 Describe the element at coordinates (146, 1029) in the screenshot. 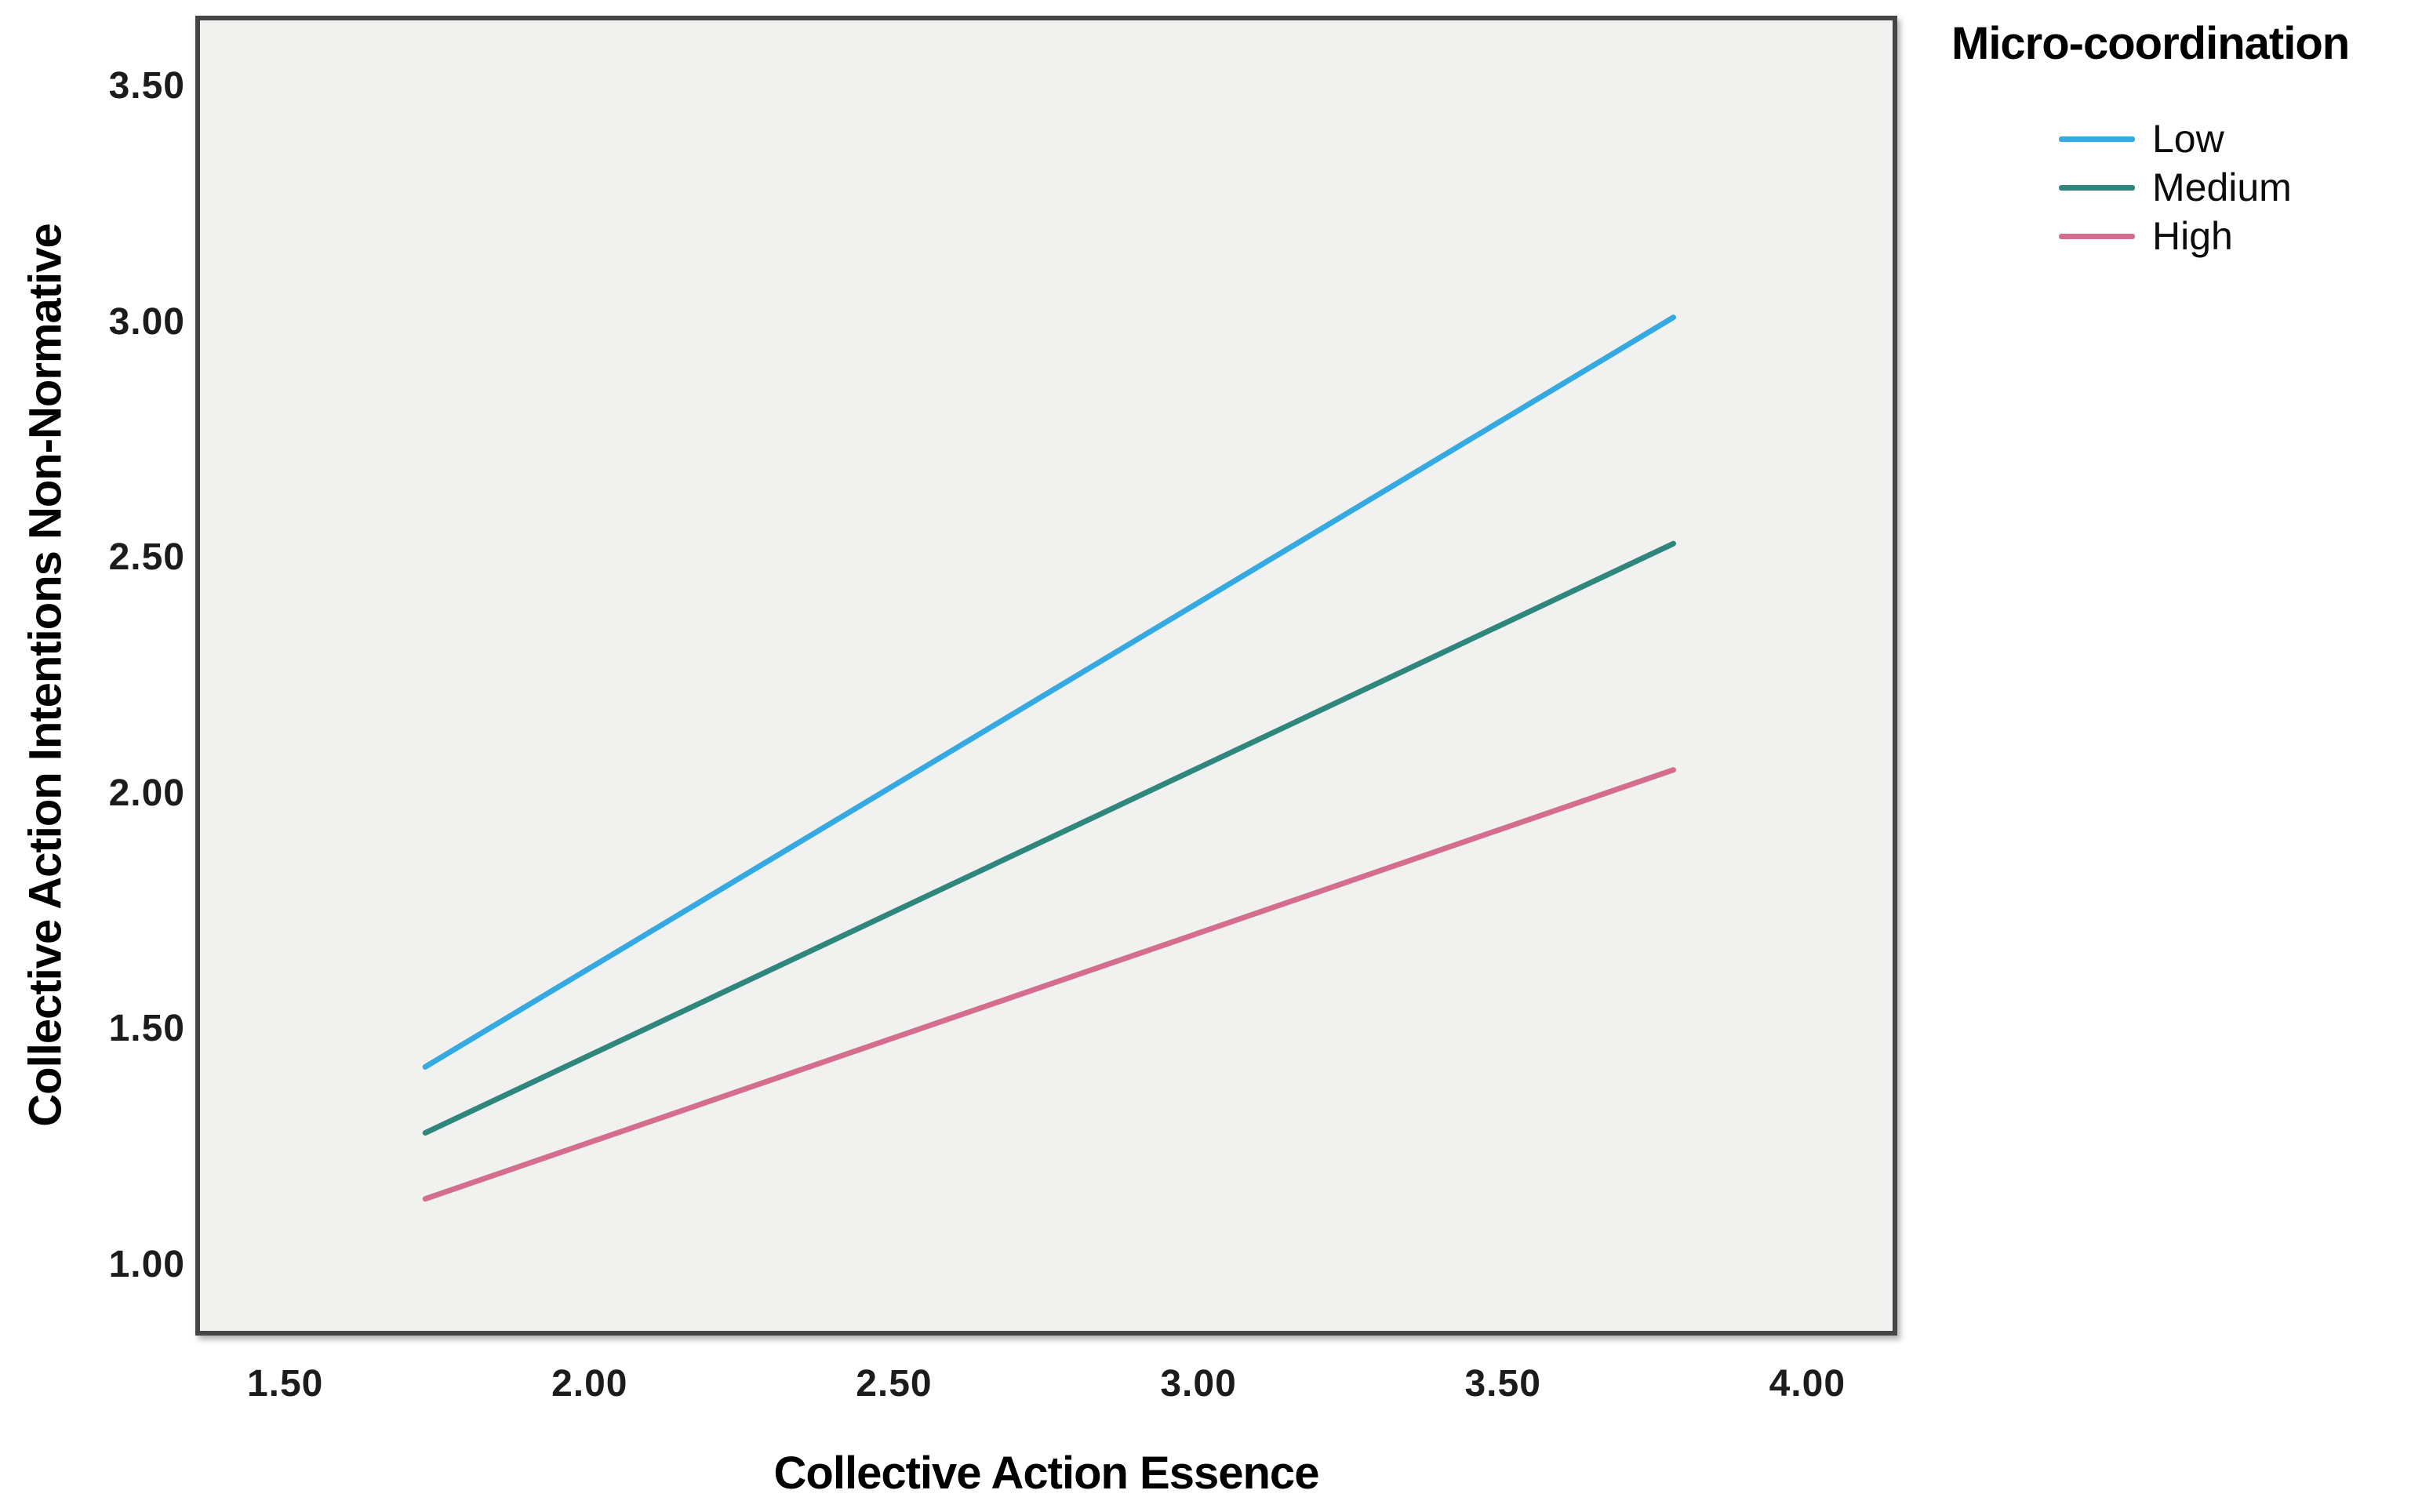

I see `y-tick-label: 1.50` at that location.